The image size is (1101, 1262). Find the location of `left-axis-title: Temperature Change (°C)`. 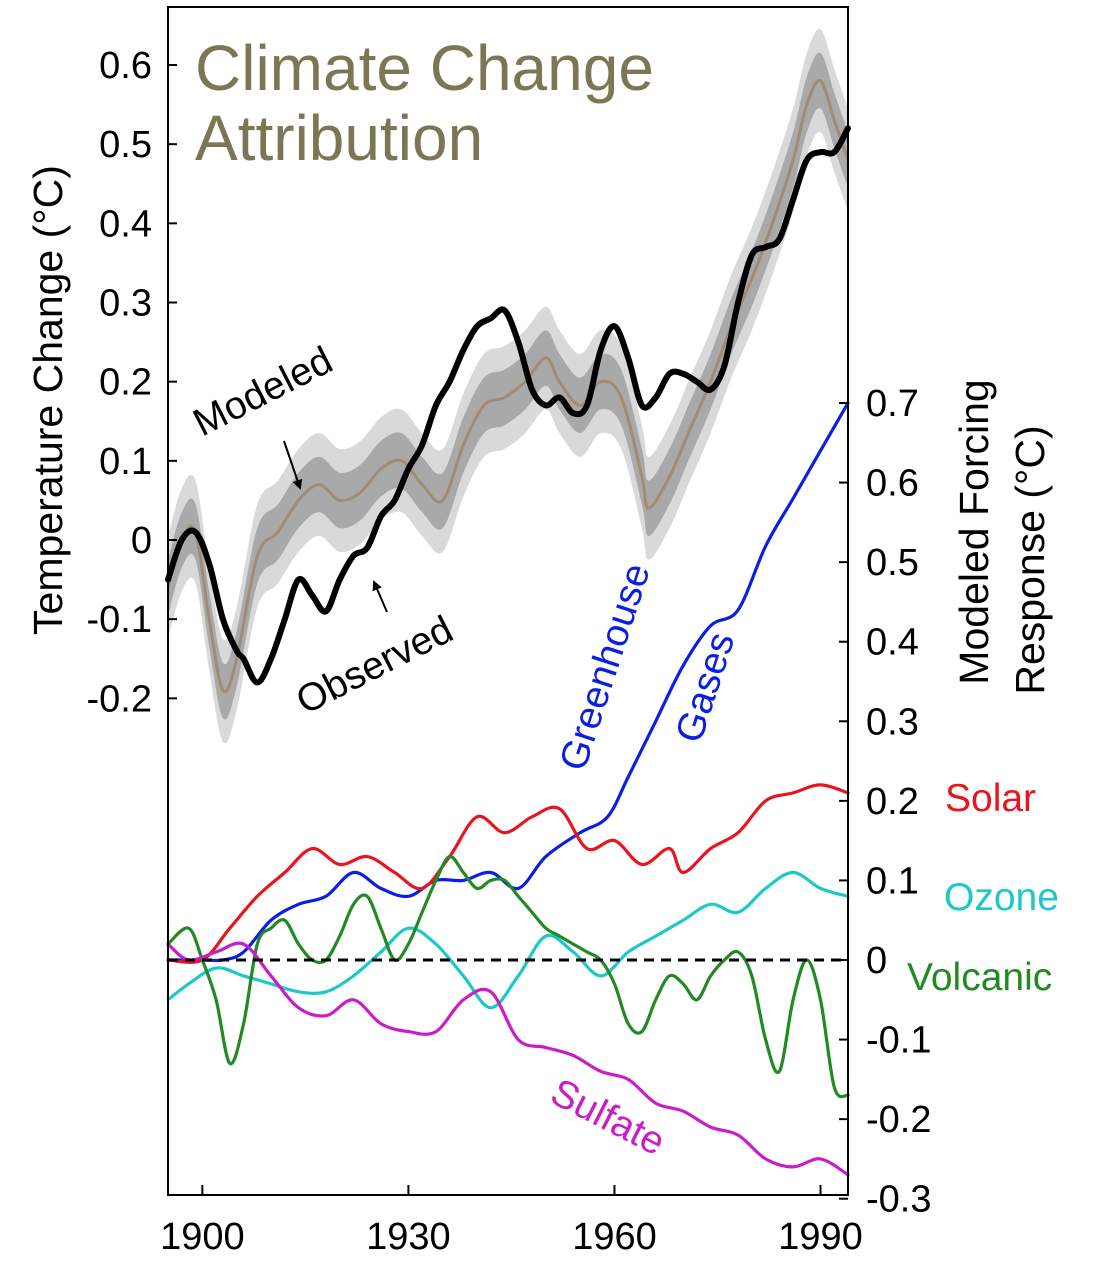

left-axis-title: Temperature Change (°C) is located at coordinates (48, 400).